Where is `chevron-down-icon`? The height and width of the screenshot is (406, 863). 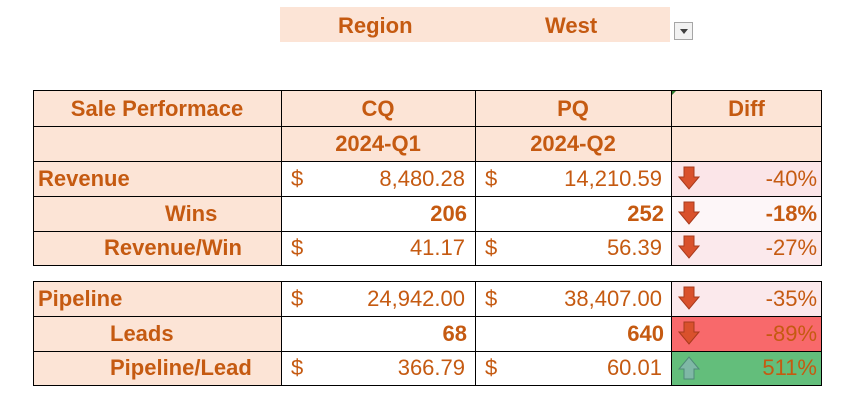 chevron-down-icon is located at coordinates (683, 31).